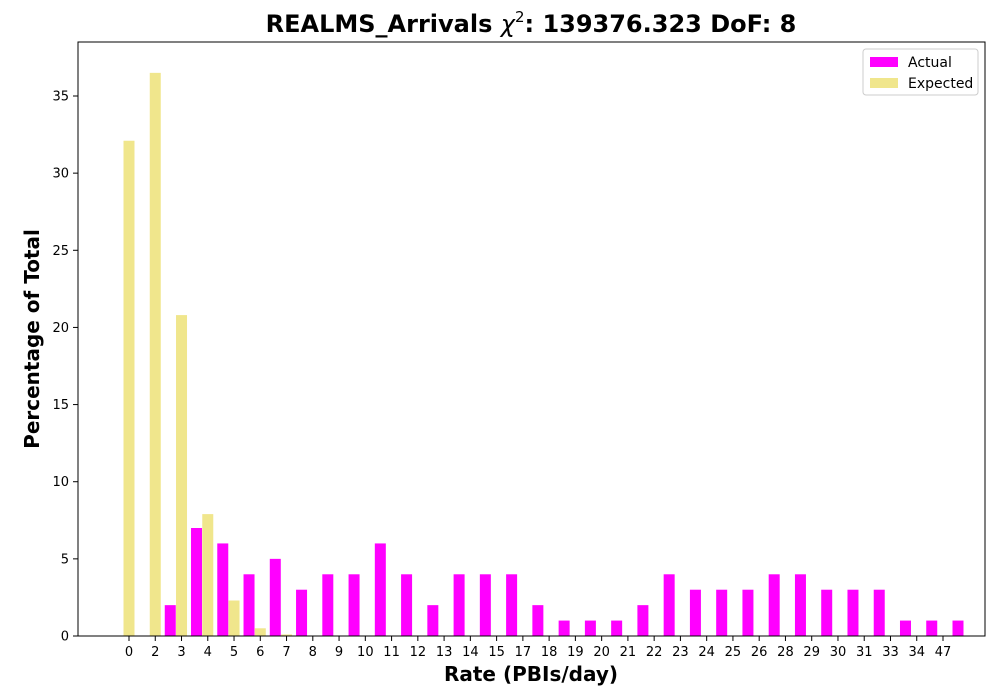 This screenshot has height=700, width=1000. What do you see at coordinates (313, 652) in the screenshot?
I see `x-tick-label-8: 8` at bounding box center [313, 652].